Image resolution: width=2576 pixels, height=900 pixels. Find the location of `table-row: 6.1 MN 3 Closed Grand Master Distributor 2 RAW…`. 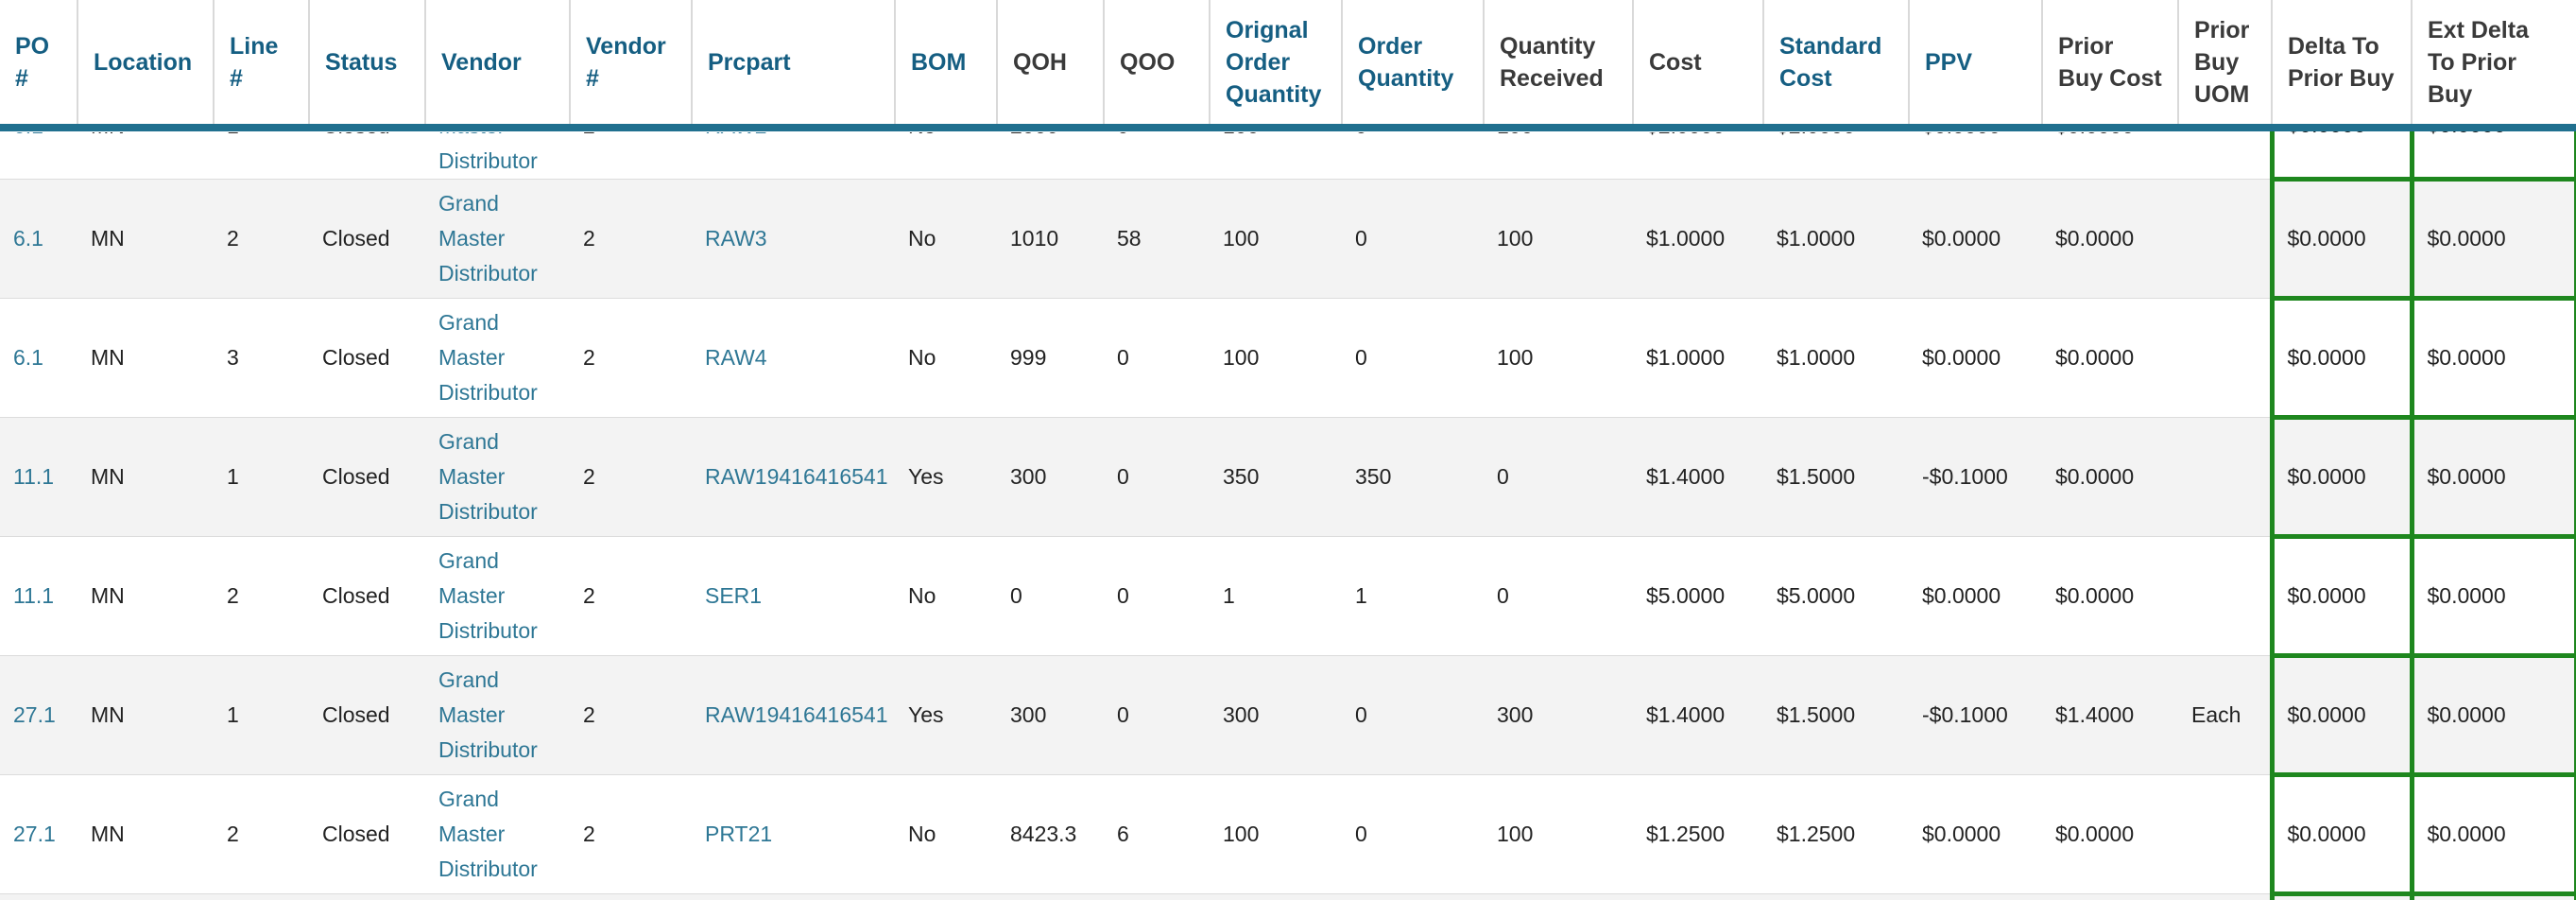

table-row: 6.1 MN 3 Closed Grand Master Distributor 2 RAW… is located at coordinates (1288, 358).